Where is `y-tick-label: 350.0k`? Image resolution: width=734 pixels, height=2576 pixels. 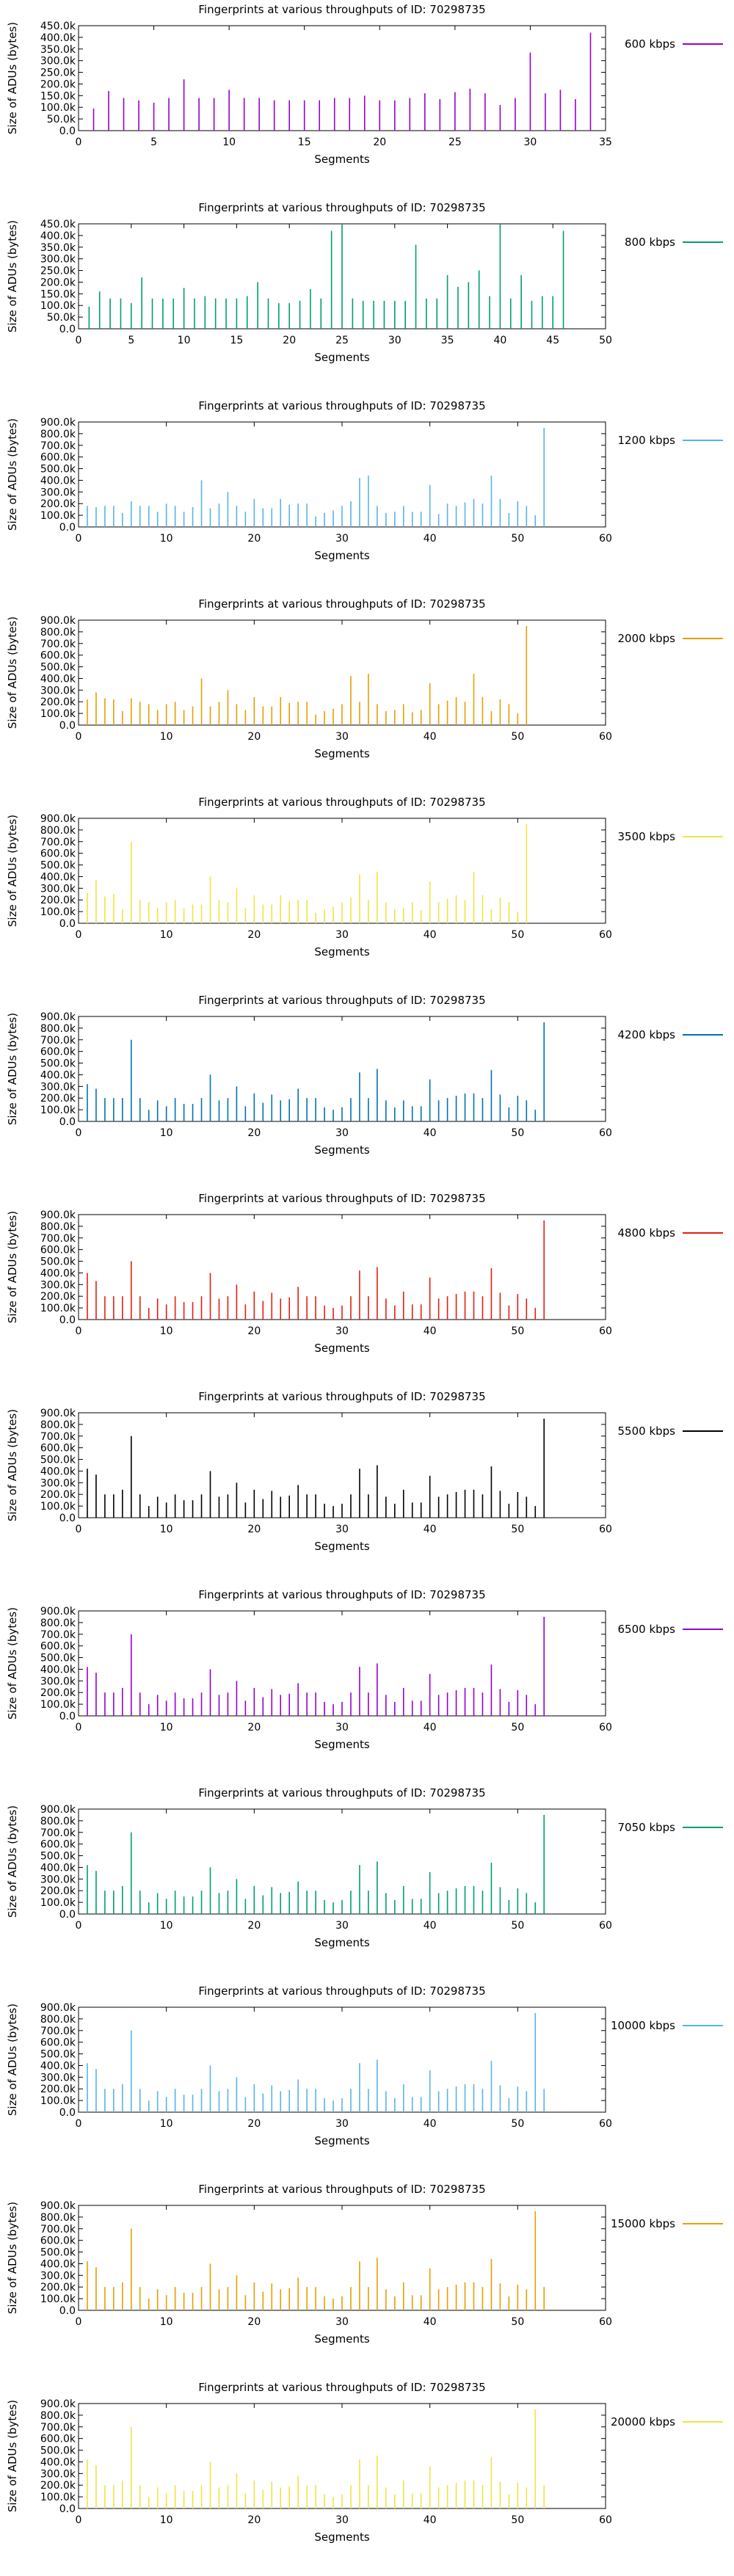
y-tick-label: 350.0k is located at coordinates (58, 248).